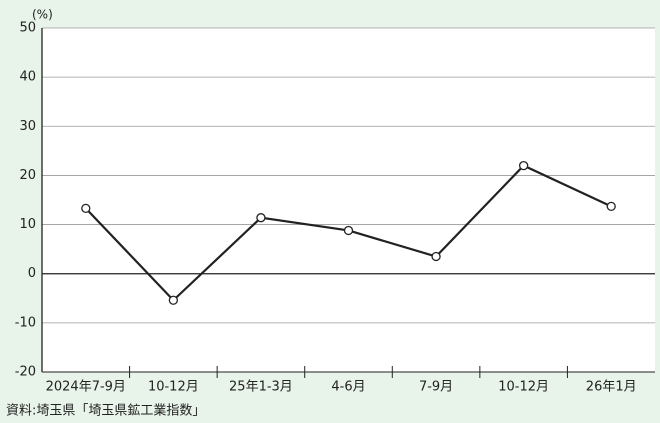 The image size is (660, 423). I want to click on x-tick-label: 4-6月, so click(348, 387).